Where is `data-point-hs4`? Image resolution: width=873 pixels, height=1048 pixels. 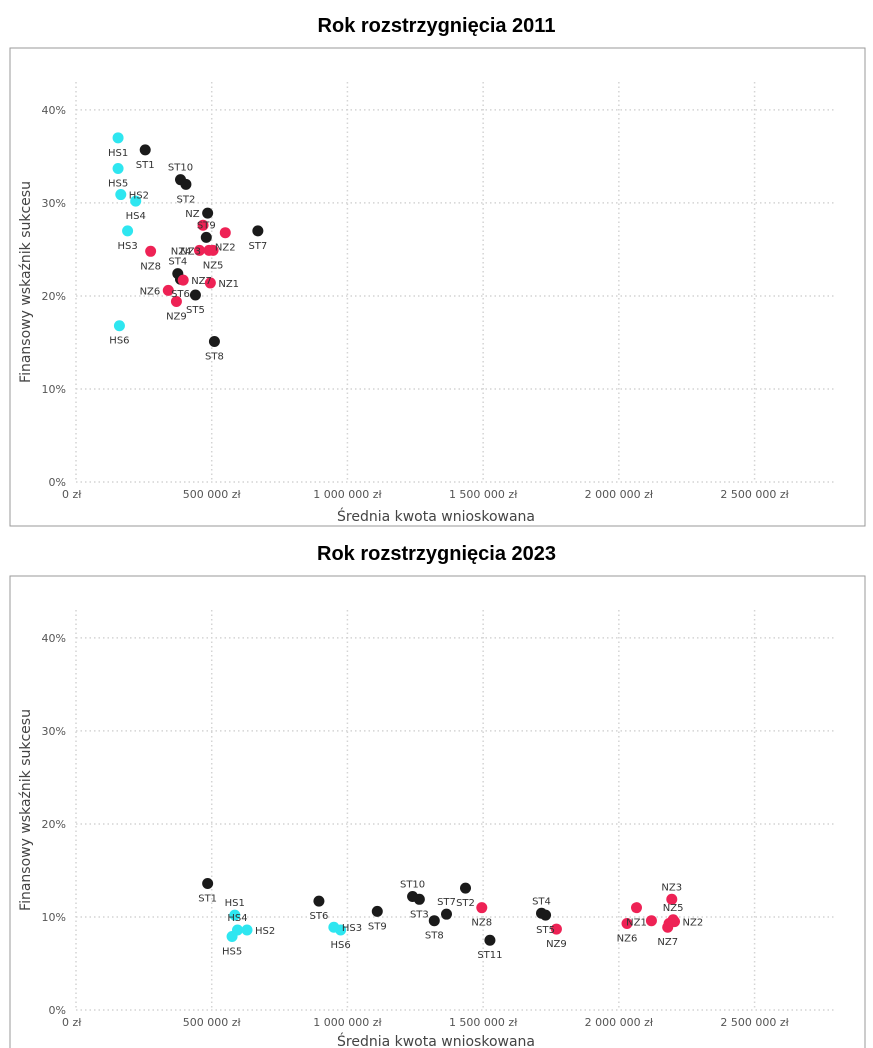 data-point-hs4 is located at coordinates (136, 201).